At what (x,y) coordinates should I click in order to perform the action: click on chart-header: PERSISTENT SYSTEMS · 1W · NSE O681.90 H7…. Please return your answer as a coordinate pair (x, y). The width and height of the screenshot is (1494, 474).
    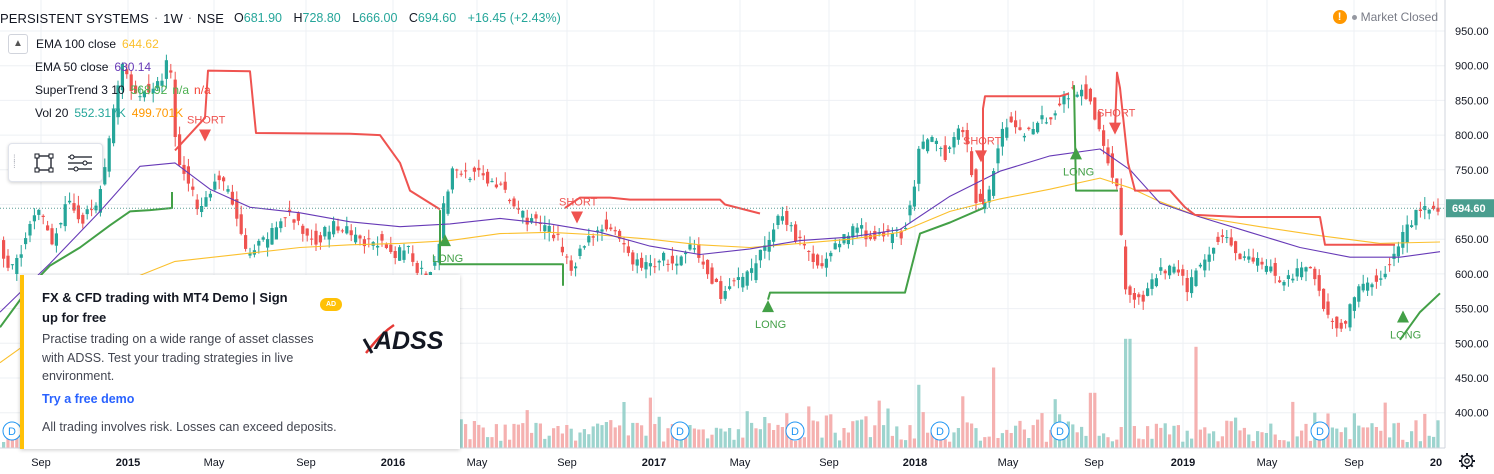
    Looking at the image, I should click on (284, 18).